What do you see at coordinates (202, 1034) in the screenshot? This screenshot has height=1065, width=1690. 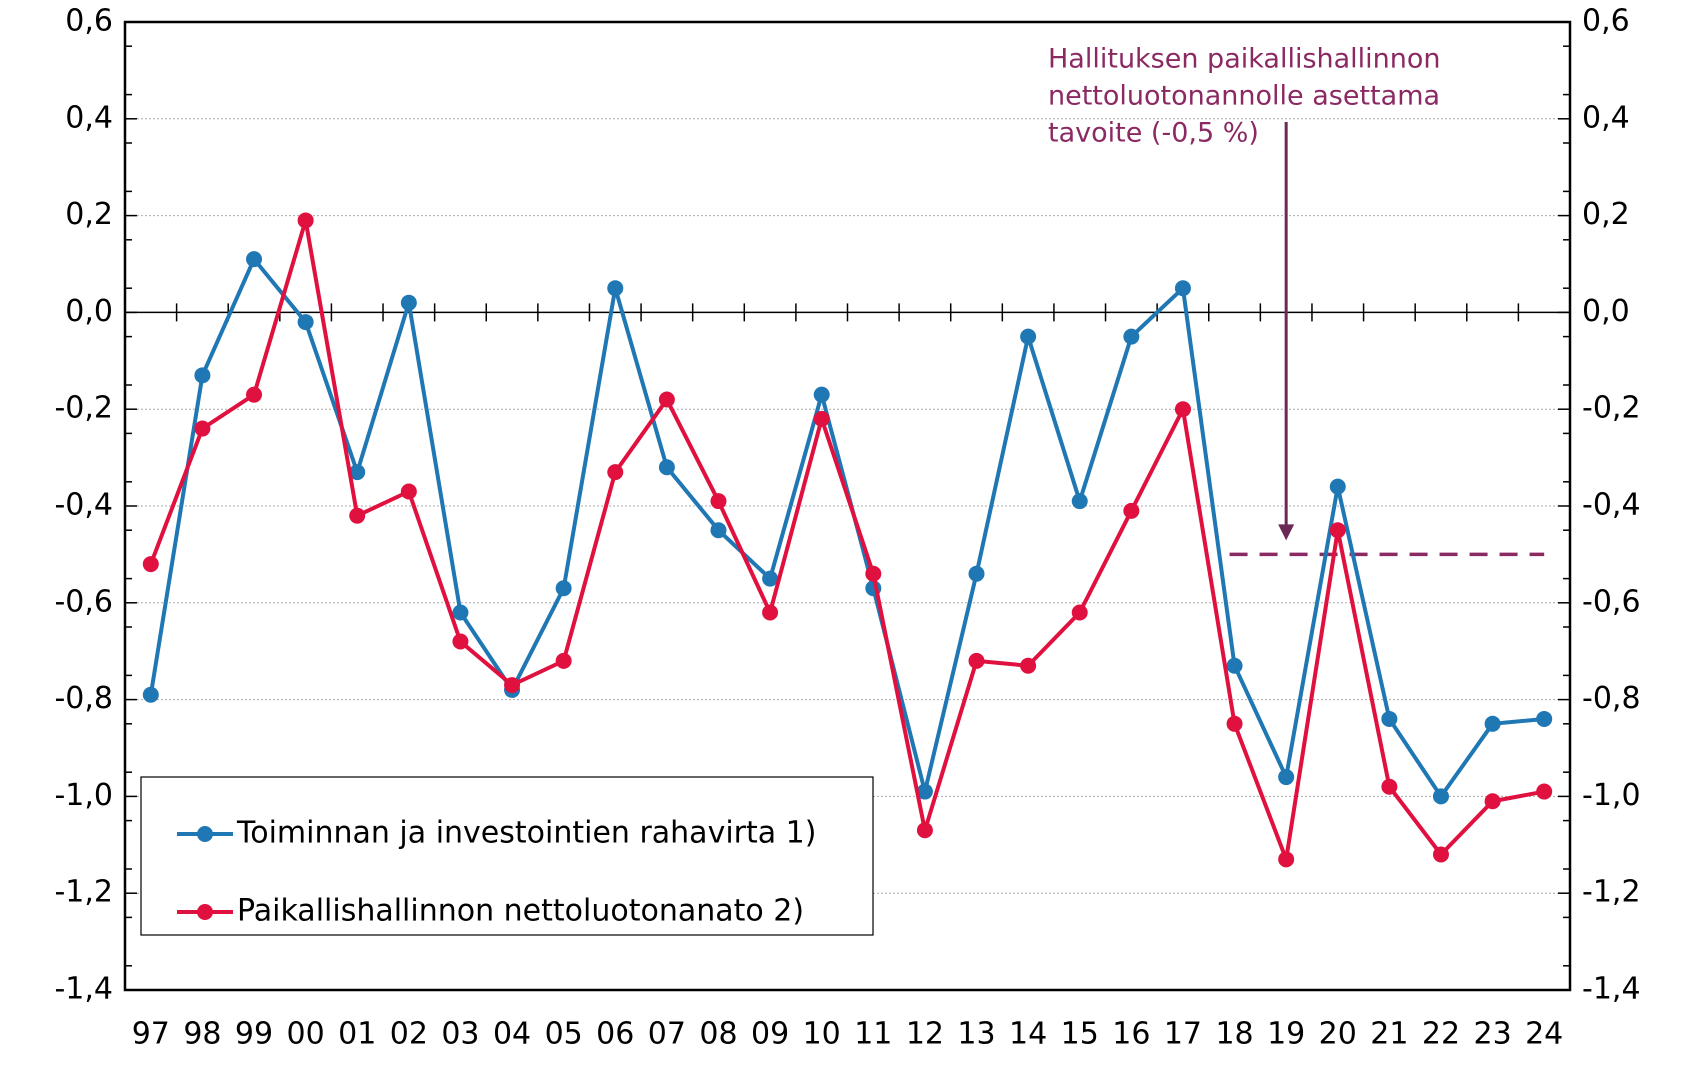 I see `x-tick-label: 98` at bounding box center [202, 1034].